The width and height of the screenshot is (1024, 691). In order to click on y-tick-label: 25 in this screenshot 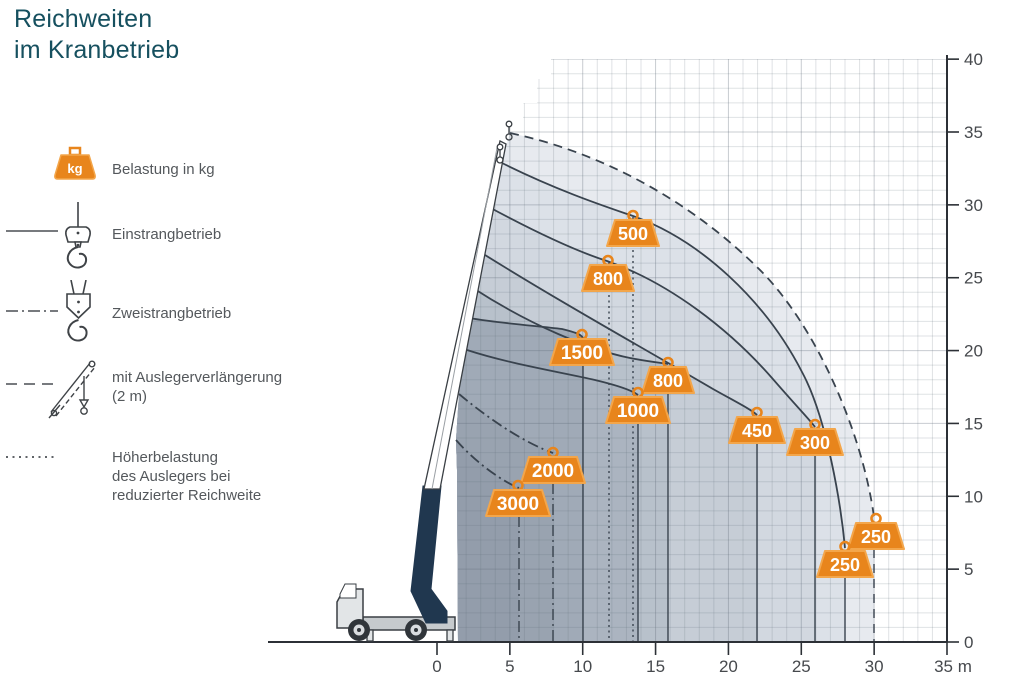, I will do `click(973, 278)`.